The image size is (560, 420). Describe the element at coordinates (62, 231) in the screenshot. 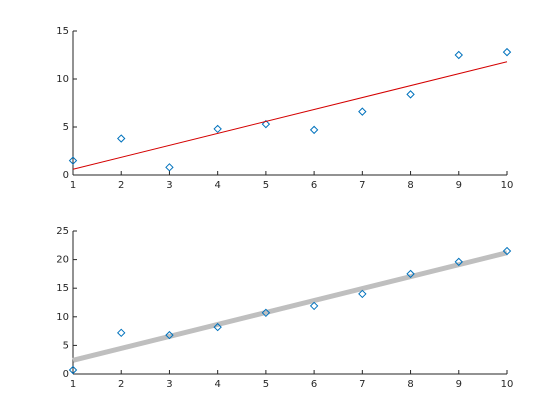

I see `y-tick-label: 25` at that location.